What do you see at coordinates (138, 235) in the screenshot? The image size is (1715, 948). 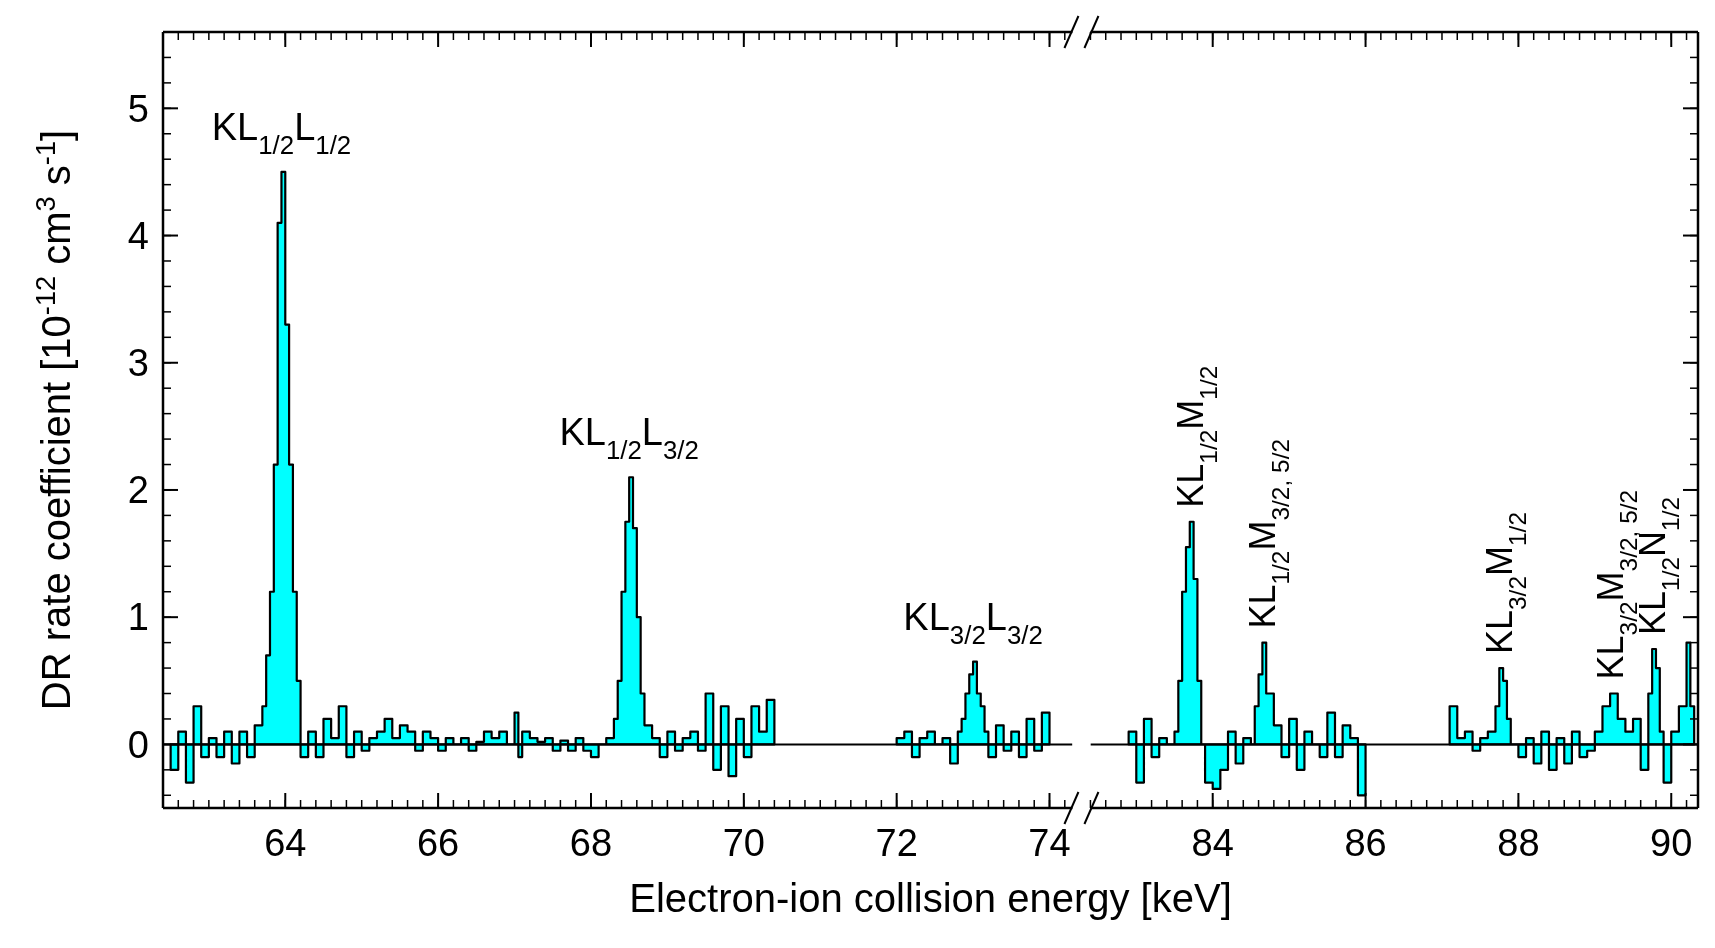 I see `y-tick-label: 4` at bounding box center [138, 235].